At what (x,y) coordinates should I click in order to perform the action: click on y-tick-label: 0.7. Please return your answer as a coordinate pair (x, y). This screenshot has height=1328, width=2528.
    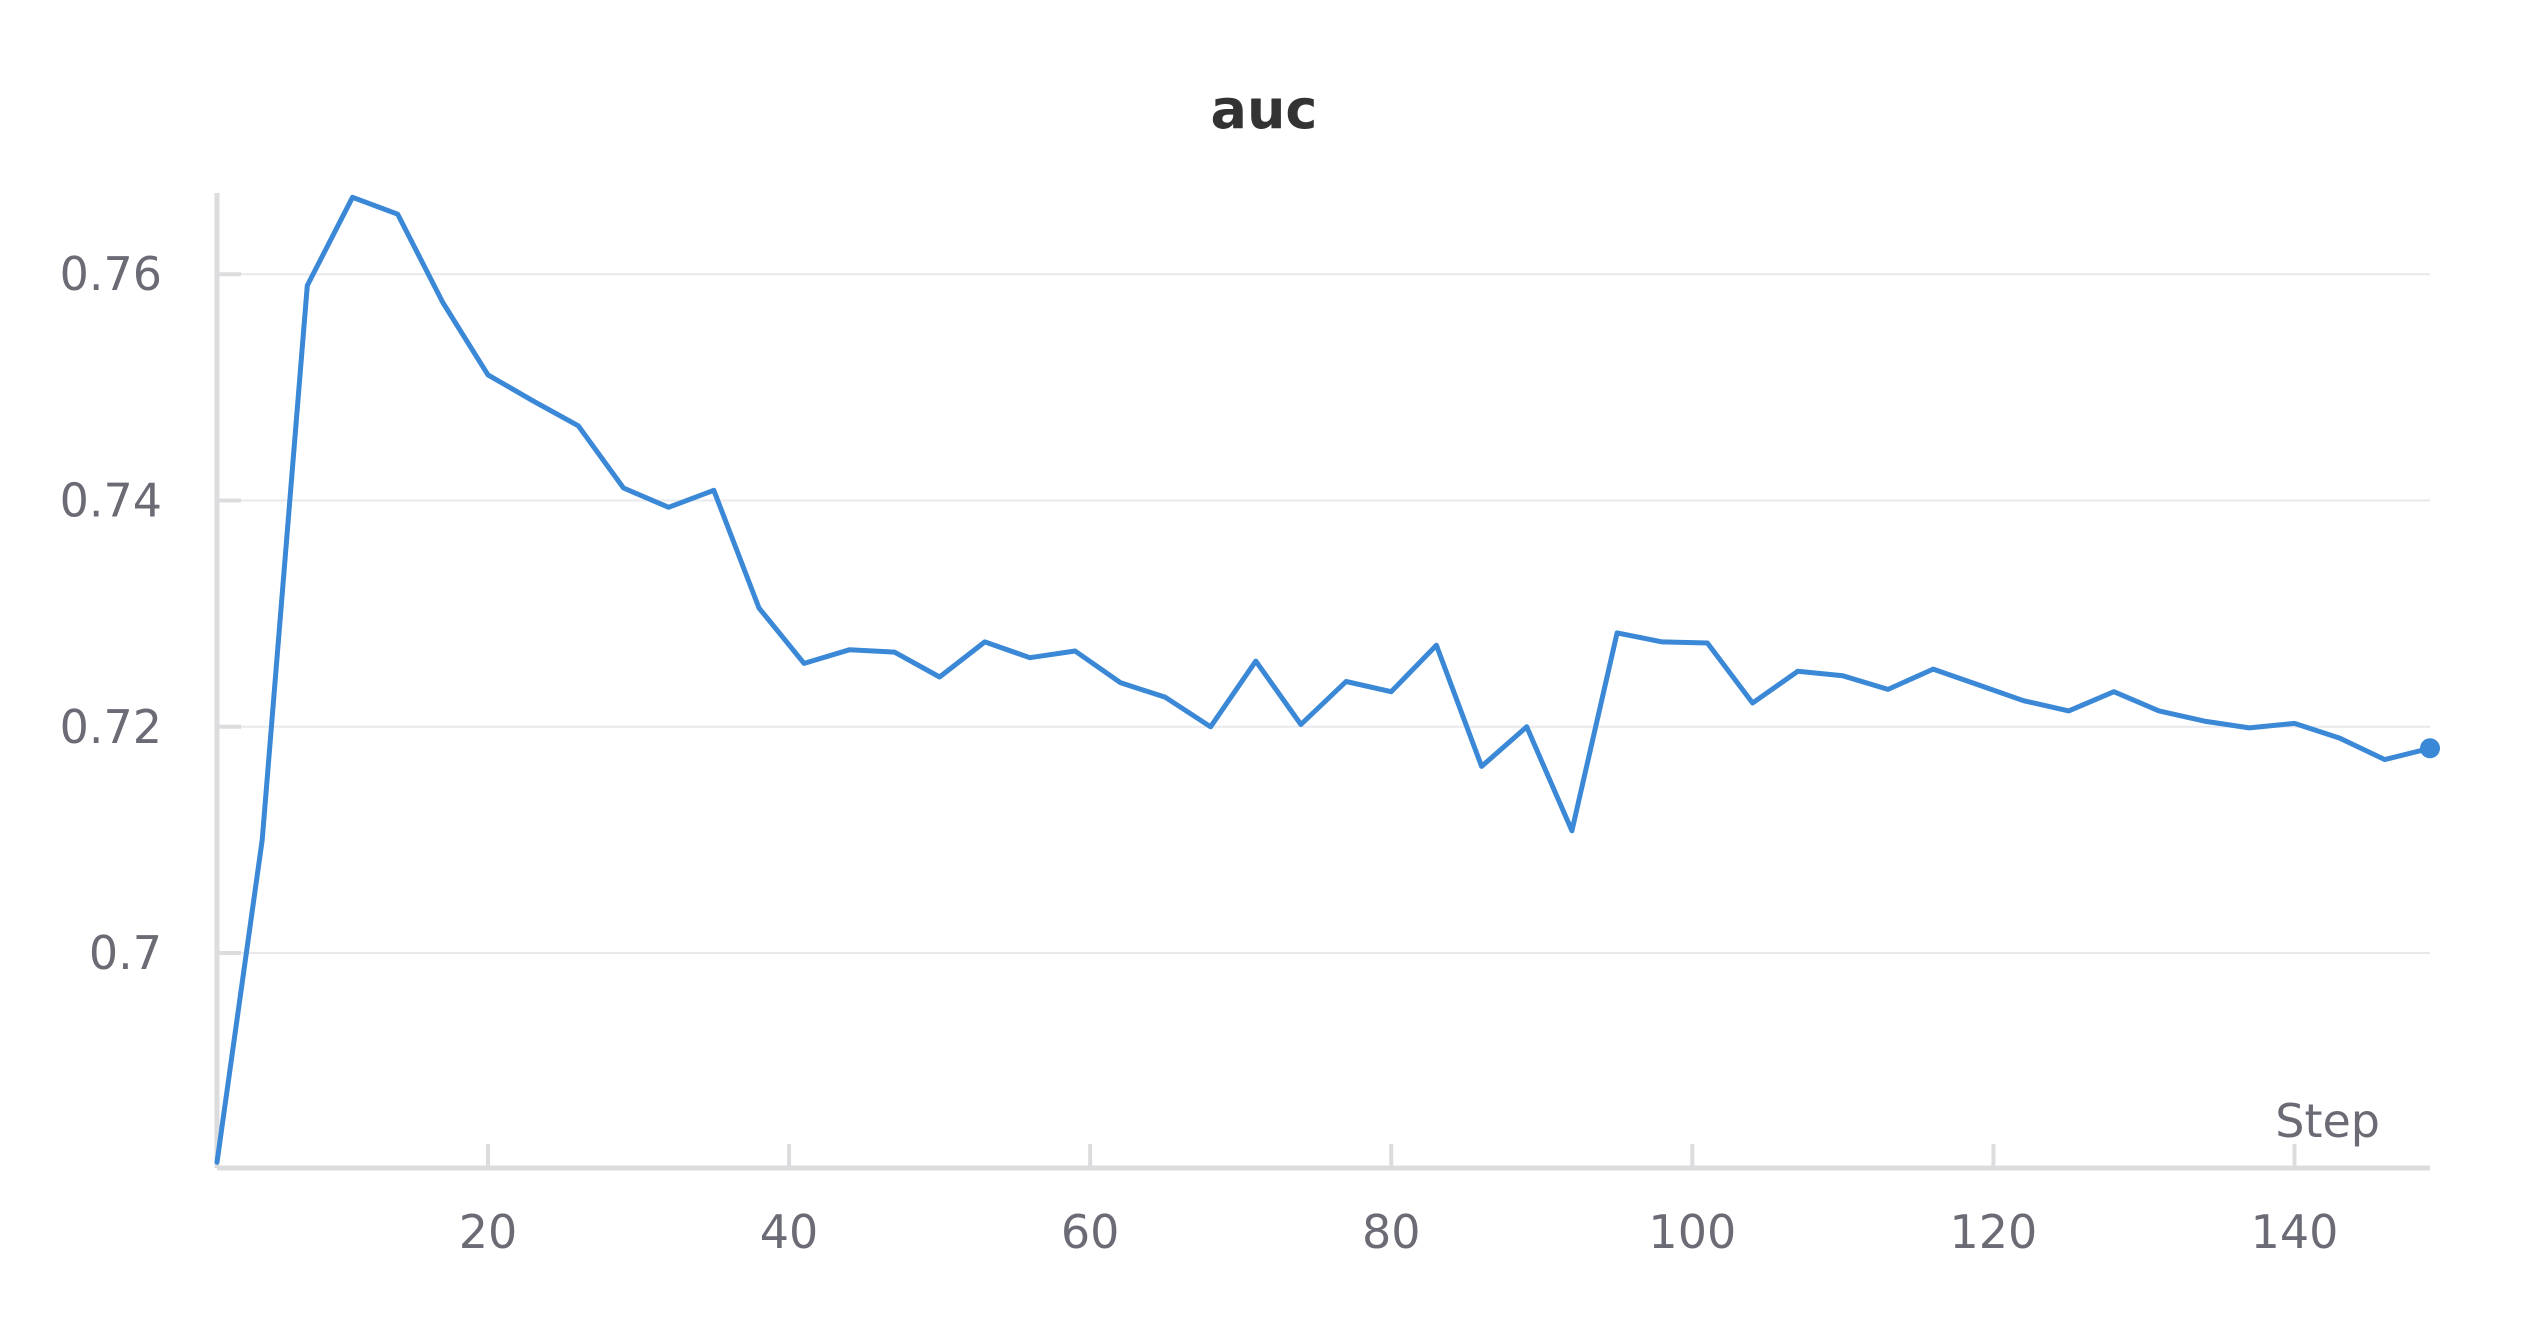
    Looking at the image, I should click on (125, 953).